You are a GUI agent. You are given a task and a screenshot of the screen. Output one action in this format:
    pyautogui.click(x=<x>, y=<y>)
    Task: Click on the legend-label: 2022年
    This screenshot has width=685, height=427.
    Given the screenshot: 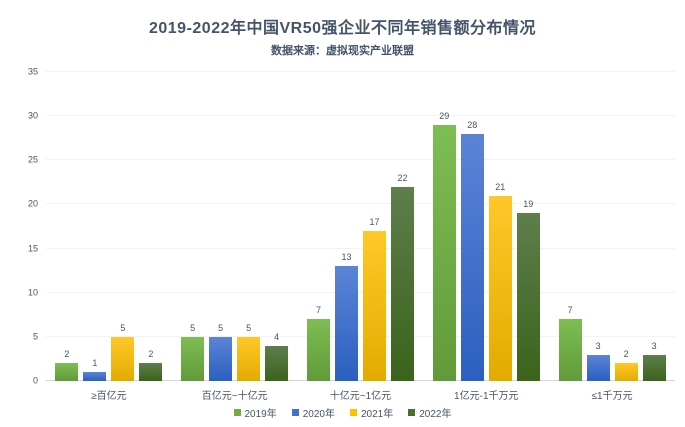 What is the action you would take?
    pyautogui.click(x=435, y=414)
    